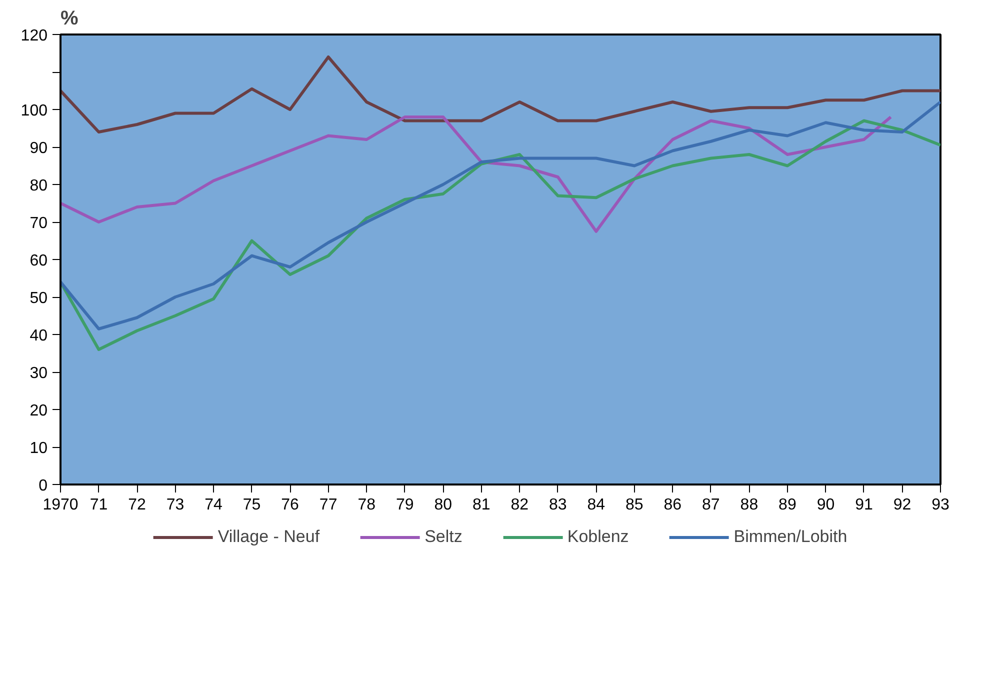  What do you see at coordinates (175, 505) in the screenshot?
I see `x-tick-label: 73` at bounding box center [175, 505].